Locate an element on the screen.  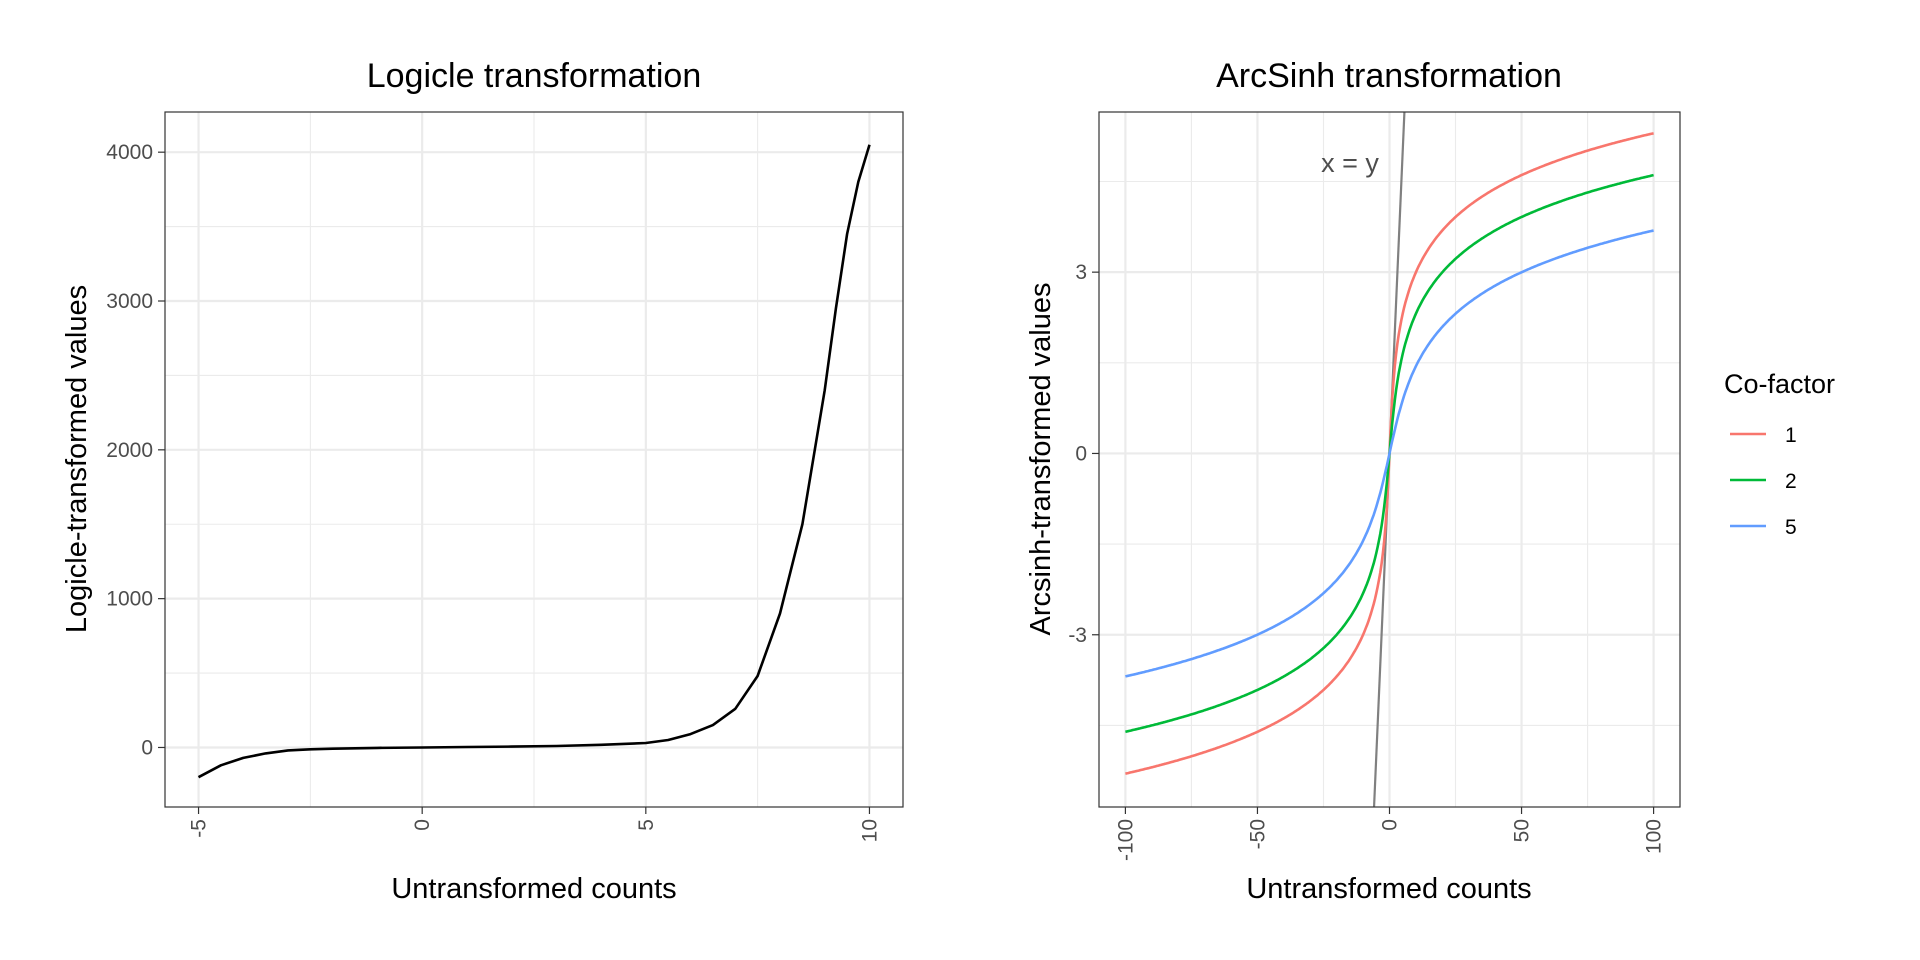
arcsinh-x-tick-label: 0 is located at coordinates (1390, 825).